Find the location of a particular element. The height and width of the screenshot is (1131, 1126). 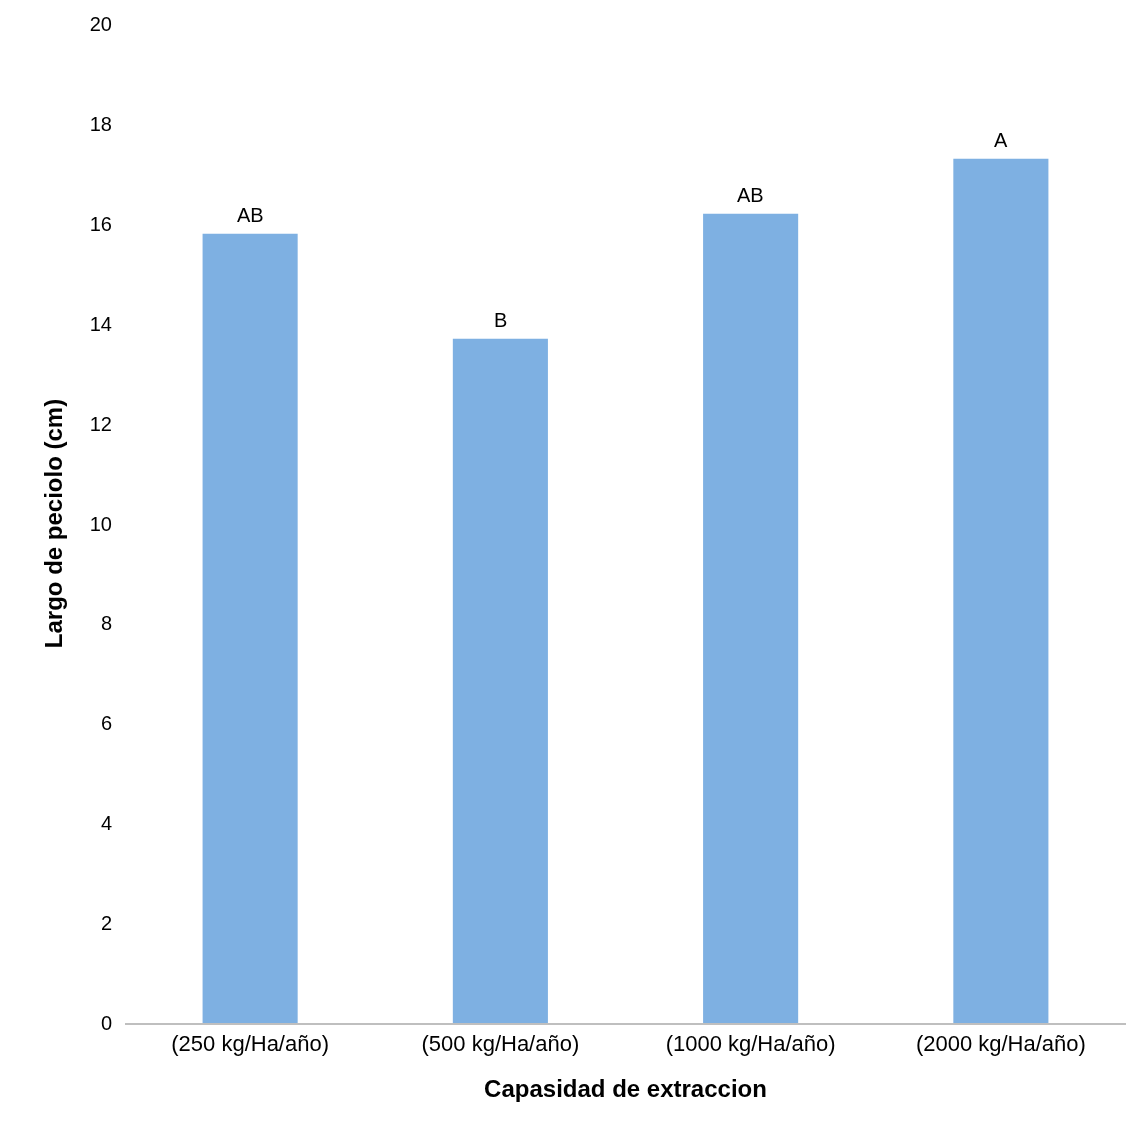

x-axis-title: Capasidad de extraccion is located at coordinates (625, 1089).